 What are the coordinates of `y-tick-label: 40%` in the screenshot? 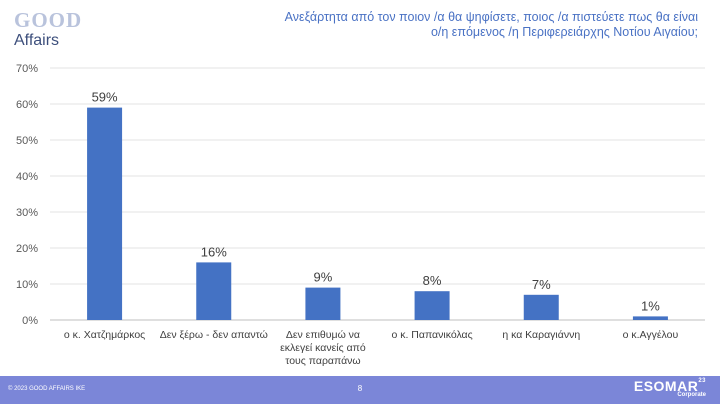 It's located at (27, 177).